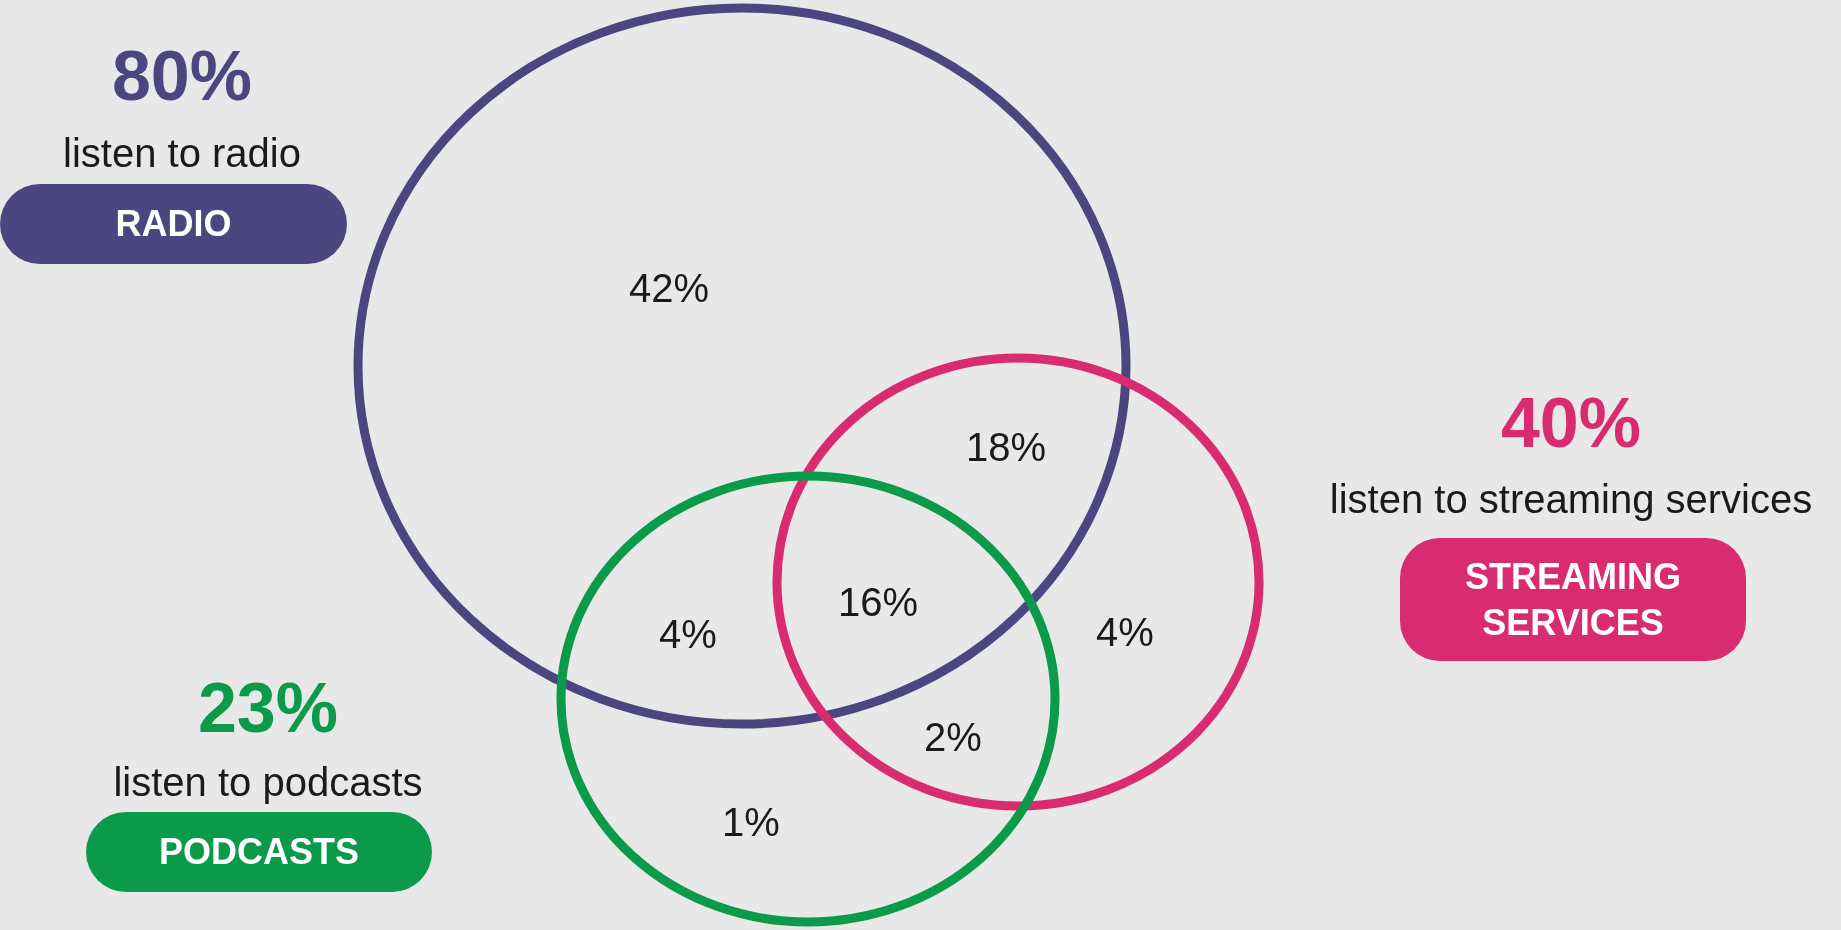 The image size is (1841, 930). Describe the element at coordinates (268, 708) in the screenshot. I see `data-label: 23%` at that location.